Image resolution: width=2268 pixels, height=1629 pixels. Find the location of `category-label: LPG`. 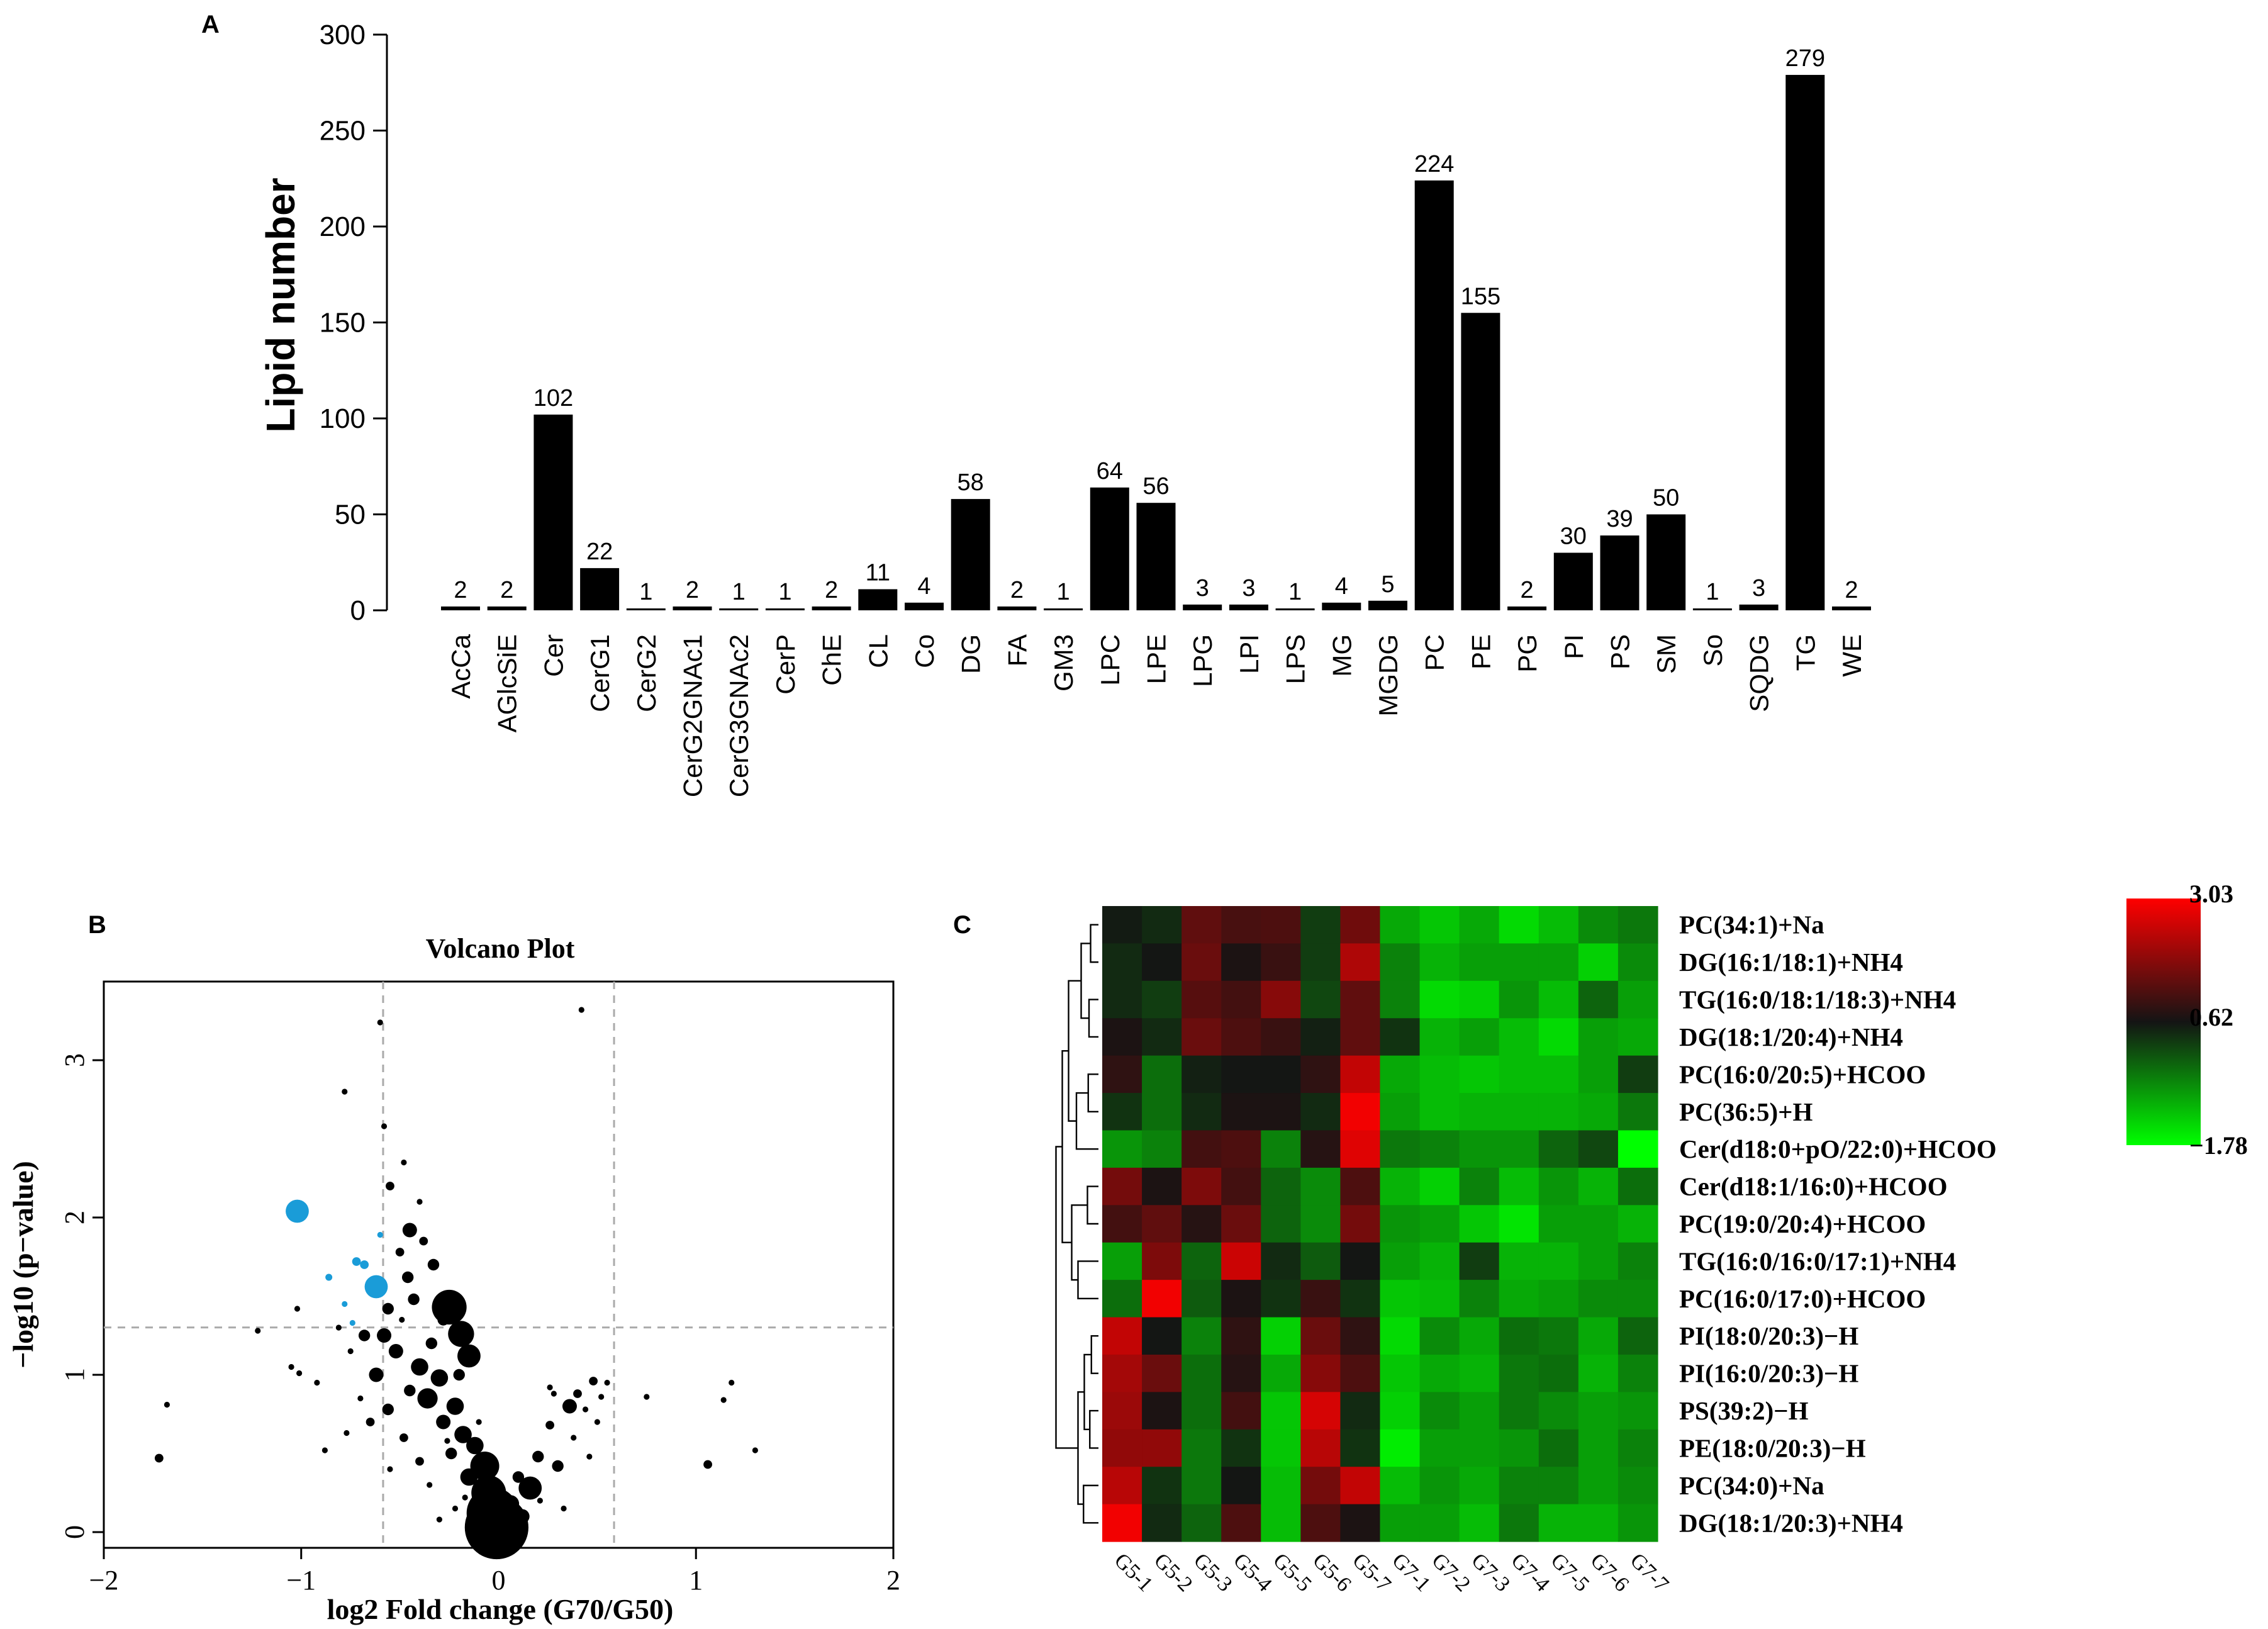

category-label: LPG is located at coordinates (1202, 660).